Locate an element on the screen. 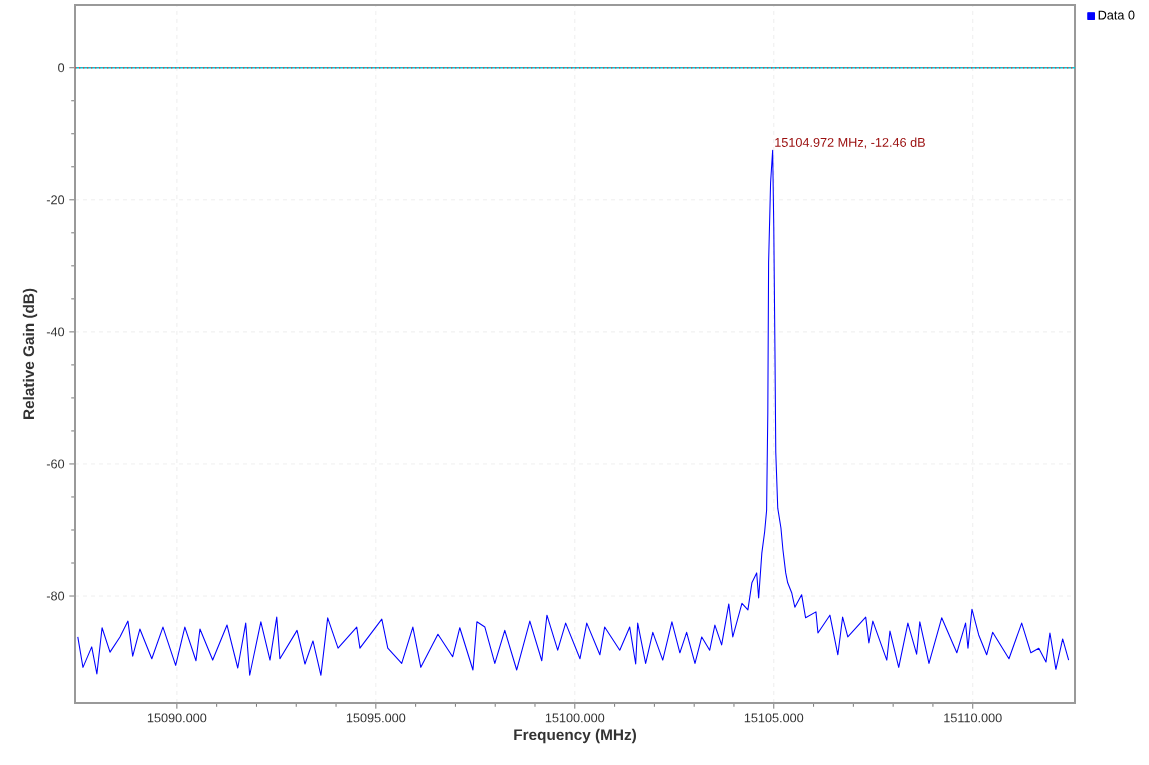  x-tick-label: 15100.000 is located at coordinates (575, 718).